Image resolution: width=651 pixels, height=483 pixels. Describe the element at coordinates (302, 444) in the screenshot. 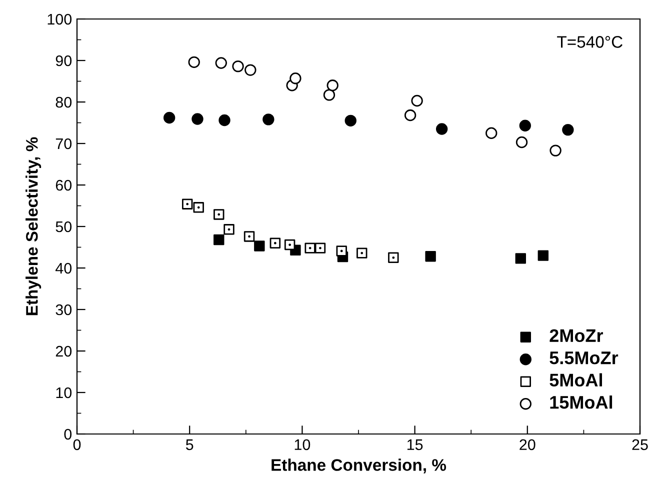

I see `x-tick-label: 10` at that location.